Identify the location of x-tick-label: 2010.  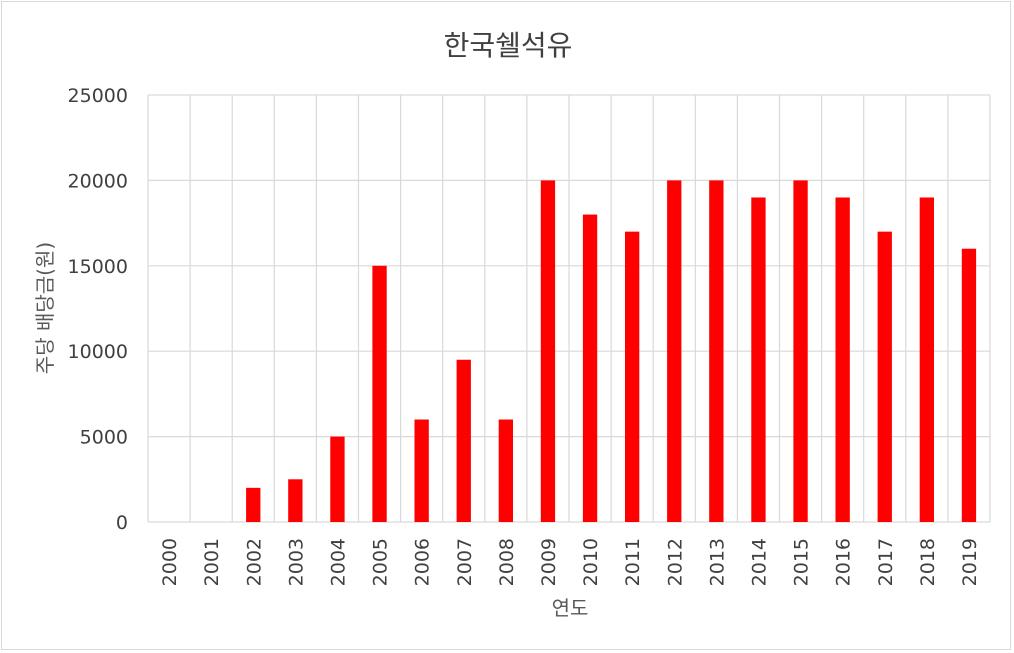
(591, 562).